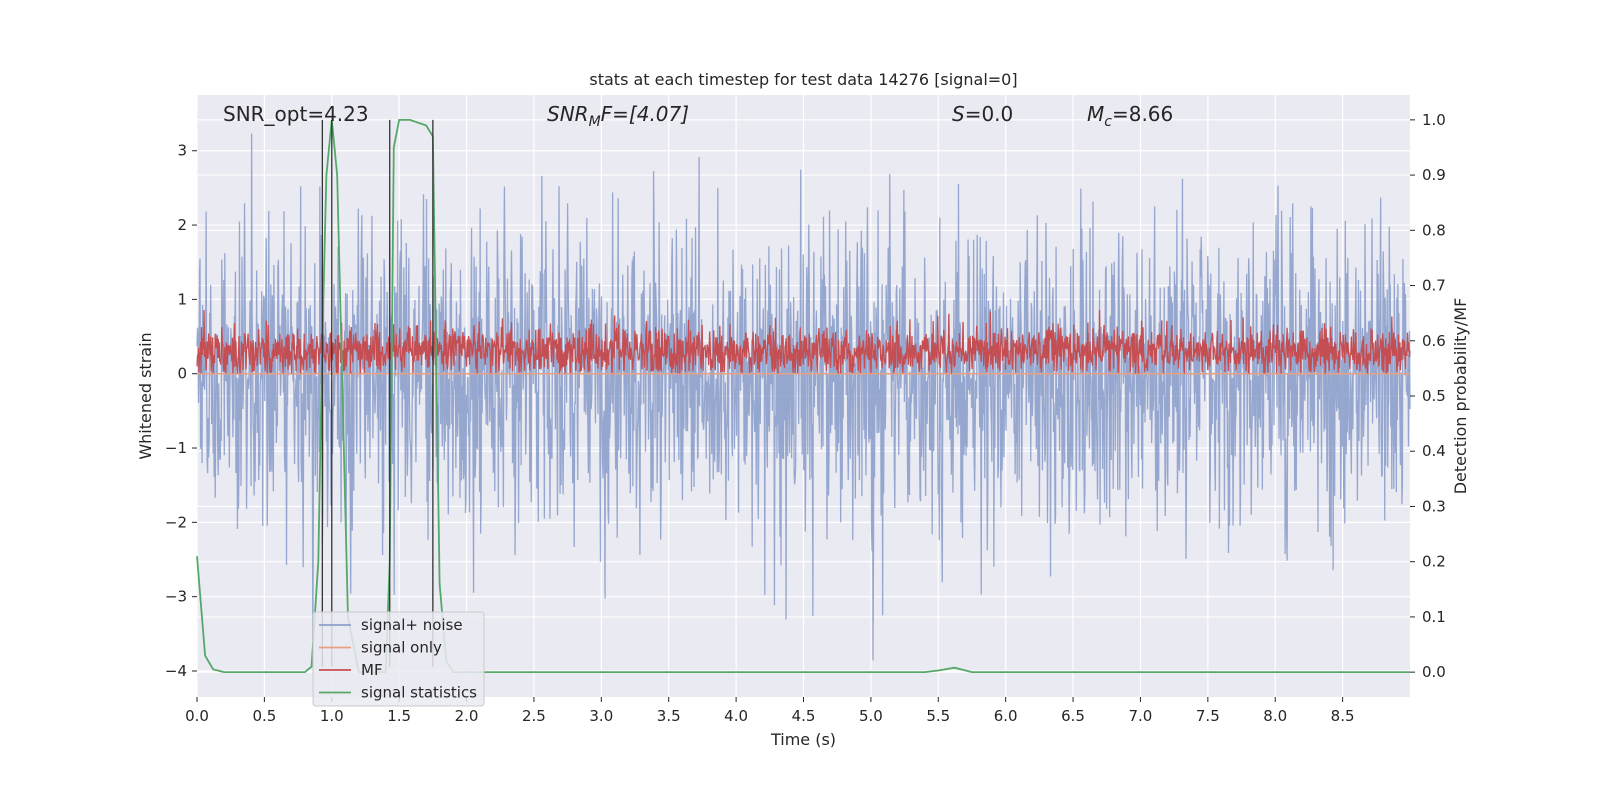 This screenshot has height=800, width=1600. Describe the element at coordinates (1434, 120) in the screenshot. I see `y-right-tick-label: 1.0` at that location.